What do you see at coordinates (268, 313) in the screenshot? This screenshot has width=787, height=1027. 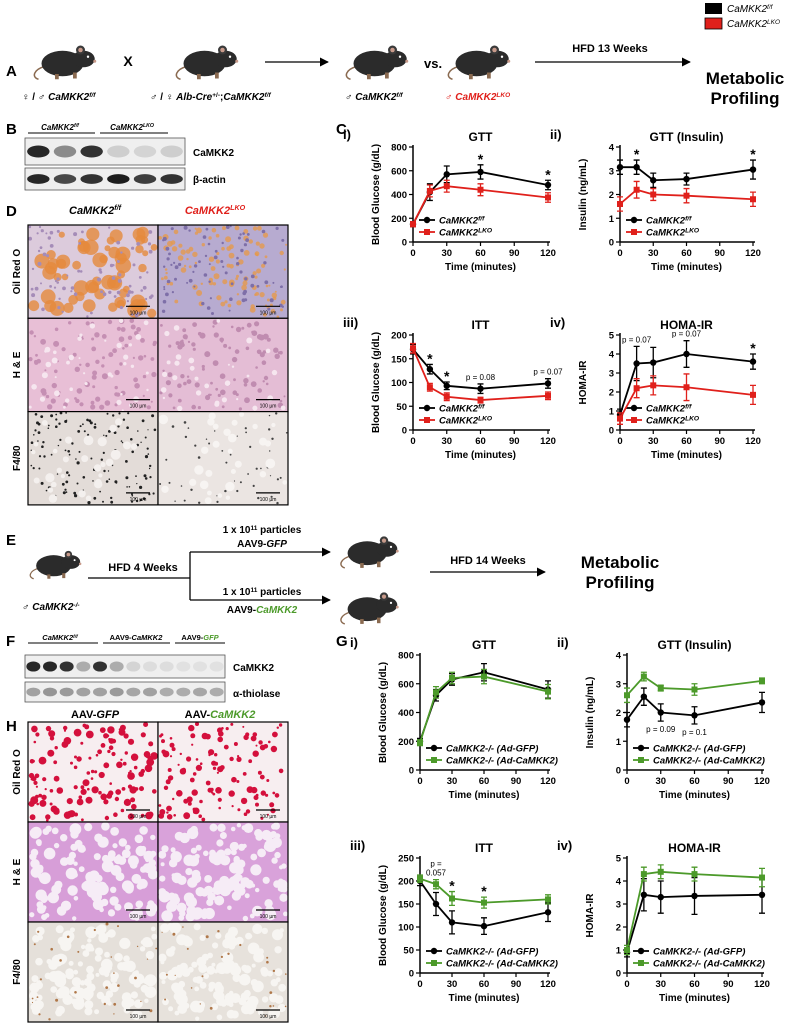 I see `scale-bar-label: 100 µm` at bounding box center [268, 313].